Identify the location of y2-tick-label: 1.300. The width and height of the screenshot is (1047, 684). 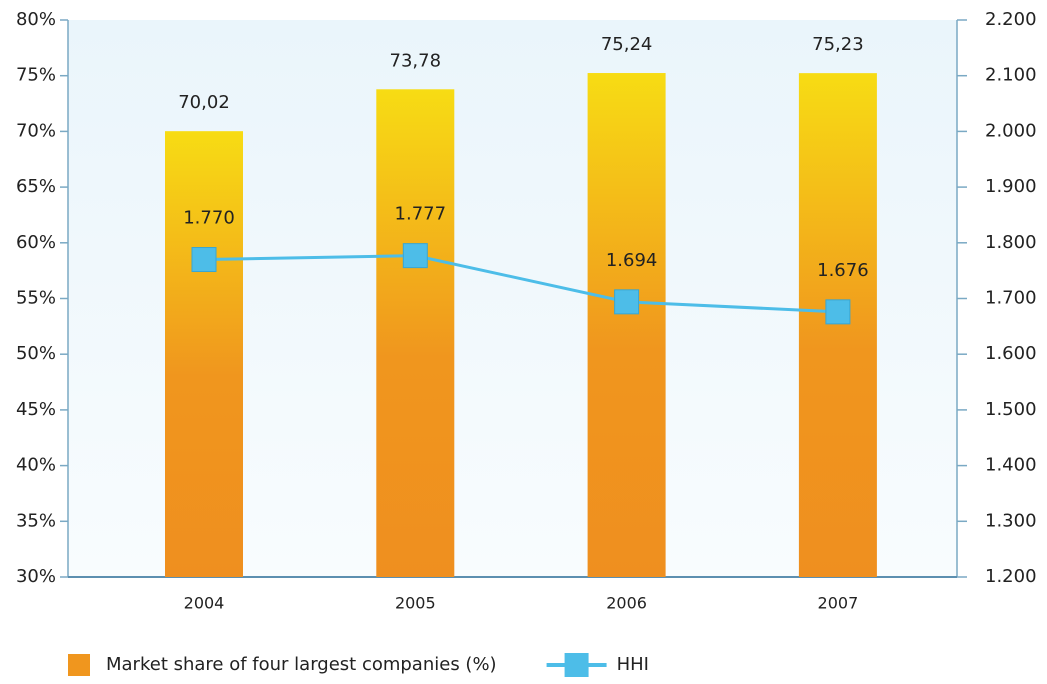
(1011, 520).